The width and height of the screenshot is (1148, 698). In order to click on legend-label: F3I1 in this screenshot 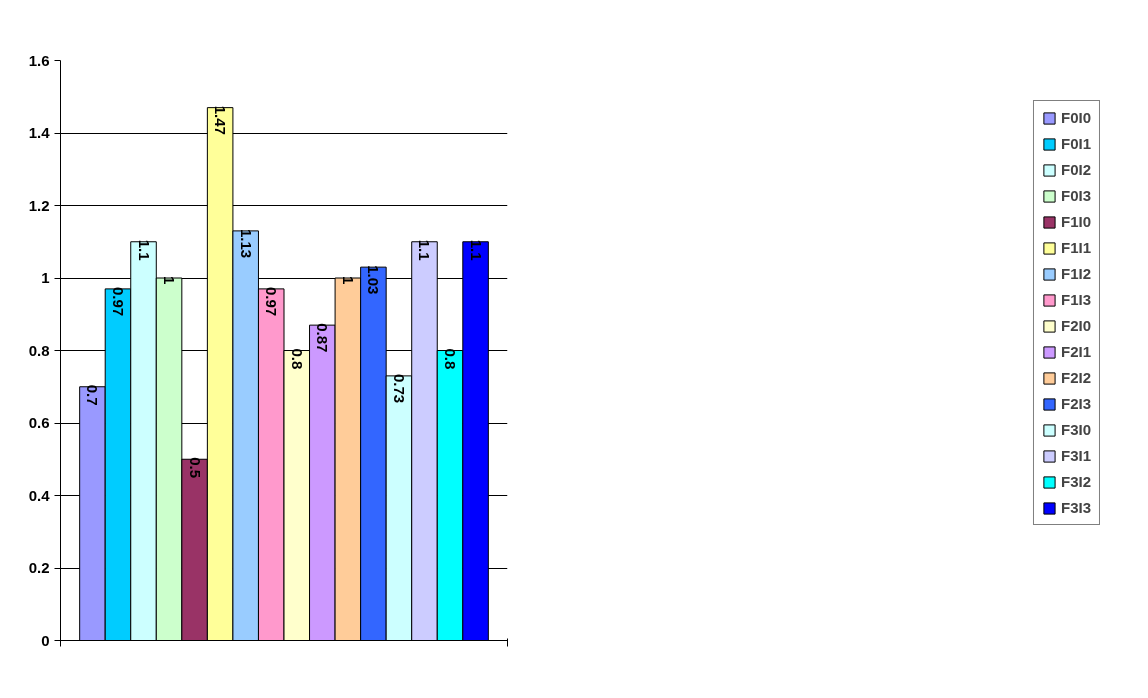, I will do `click(1075, 455)`.